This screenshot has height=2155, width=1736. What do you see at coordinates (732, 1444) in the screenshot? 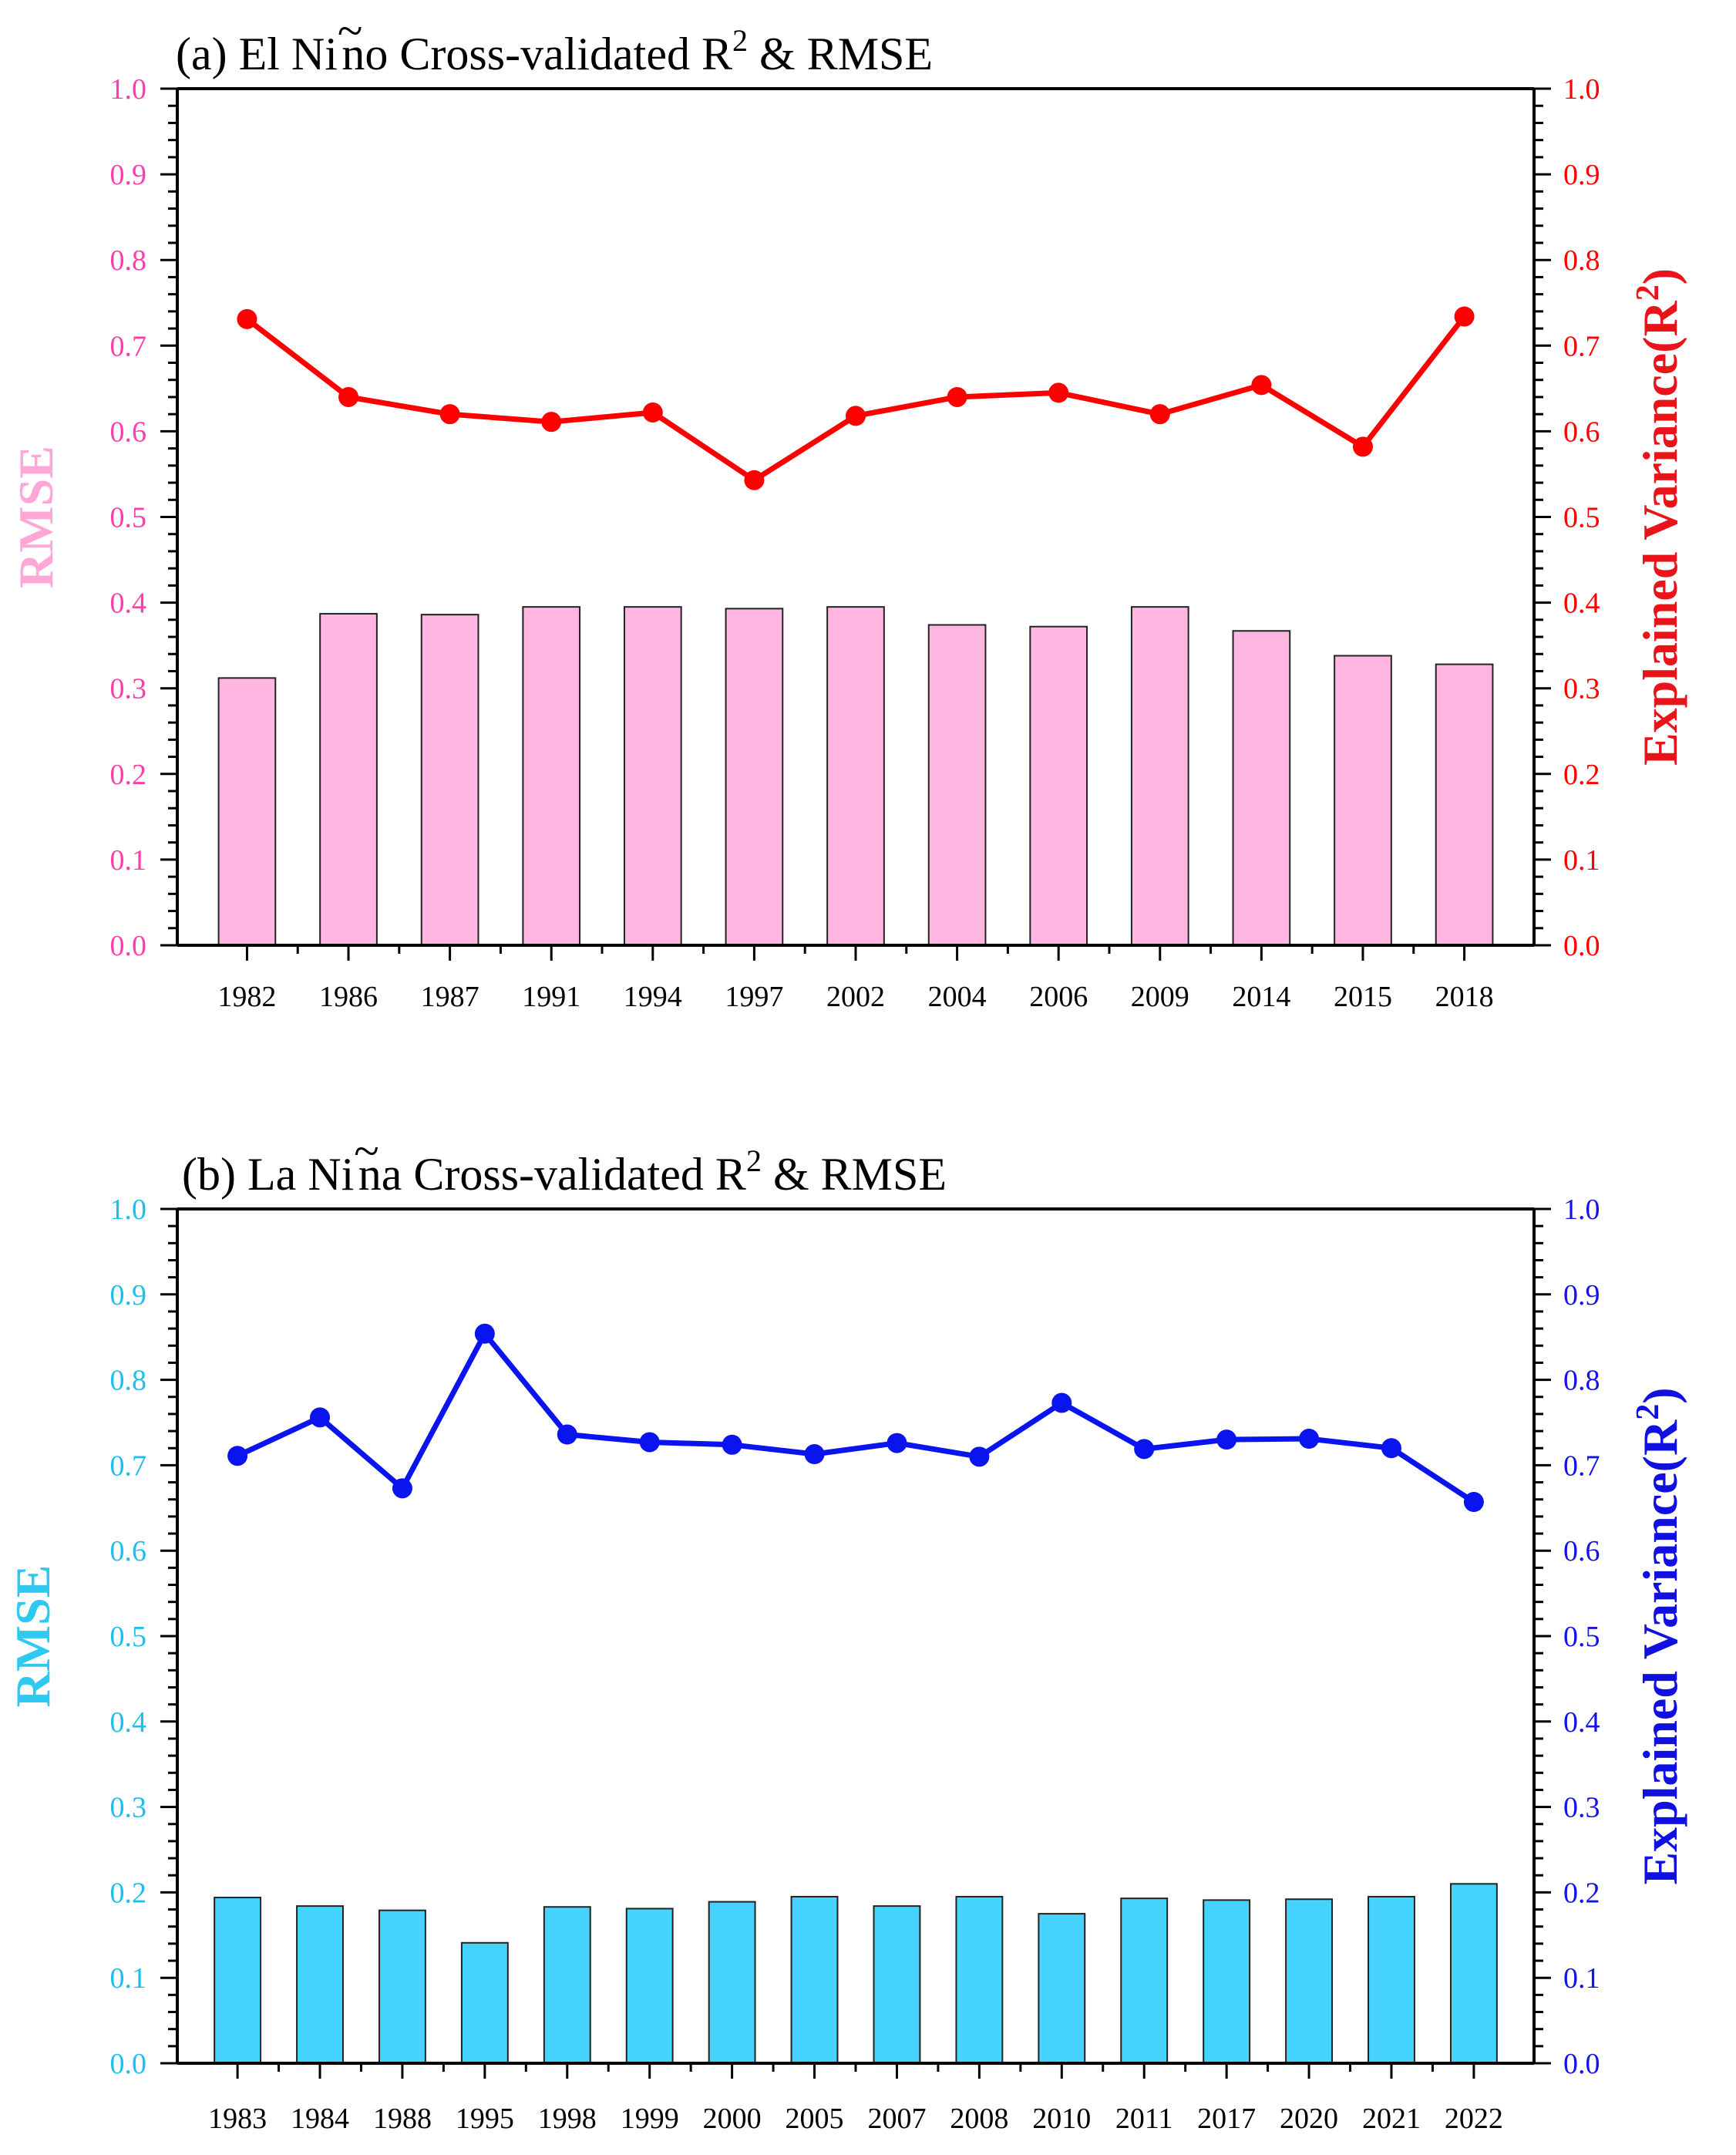
I see `r2-point-2000` at bounding box center [732, 1444].